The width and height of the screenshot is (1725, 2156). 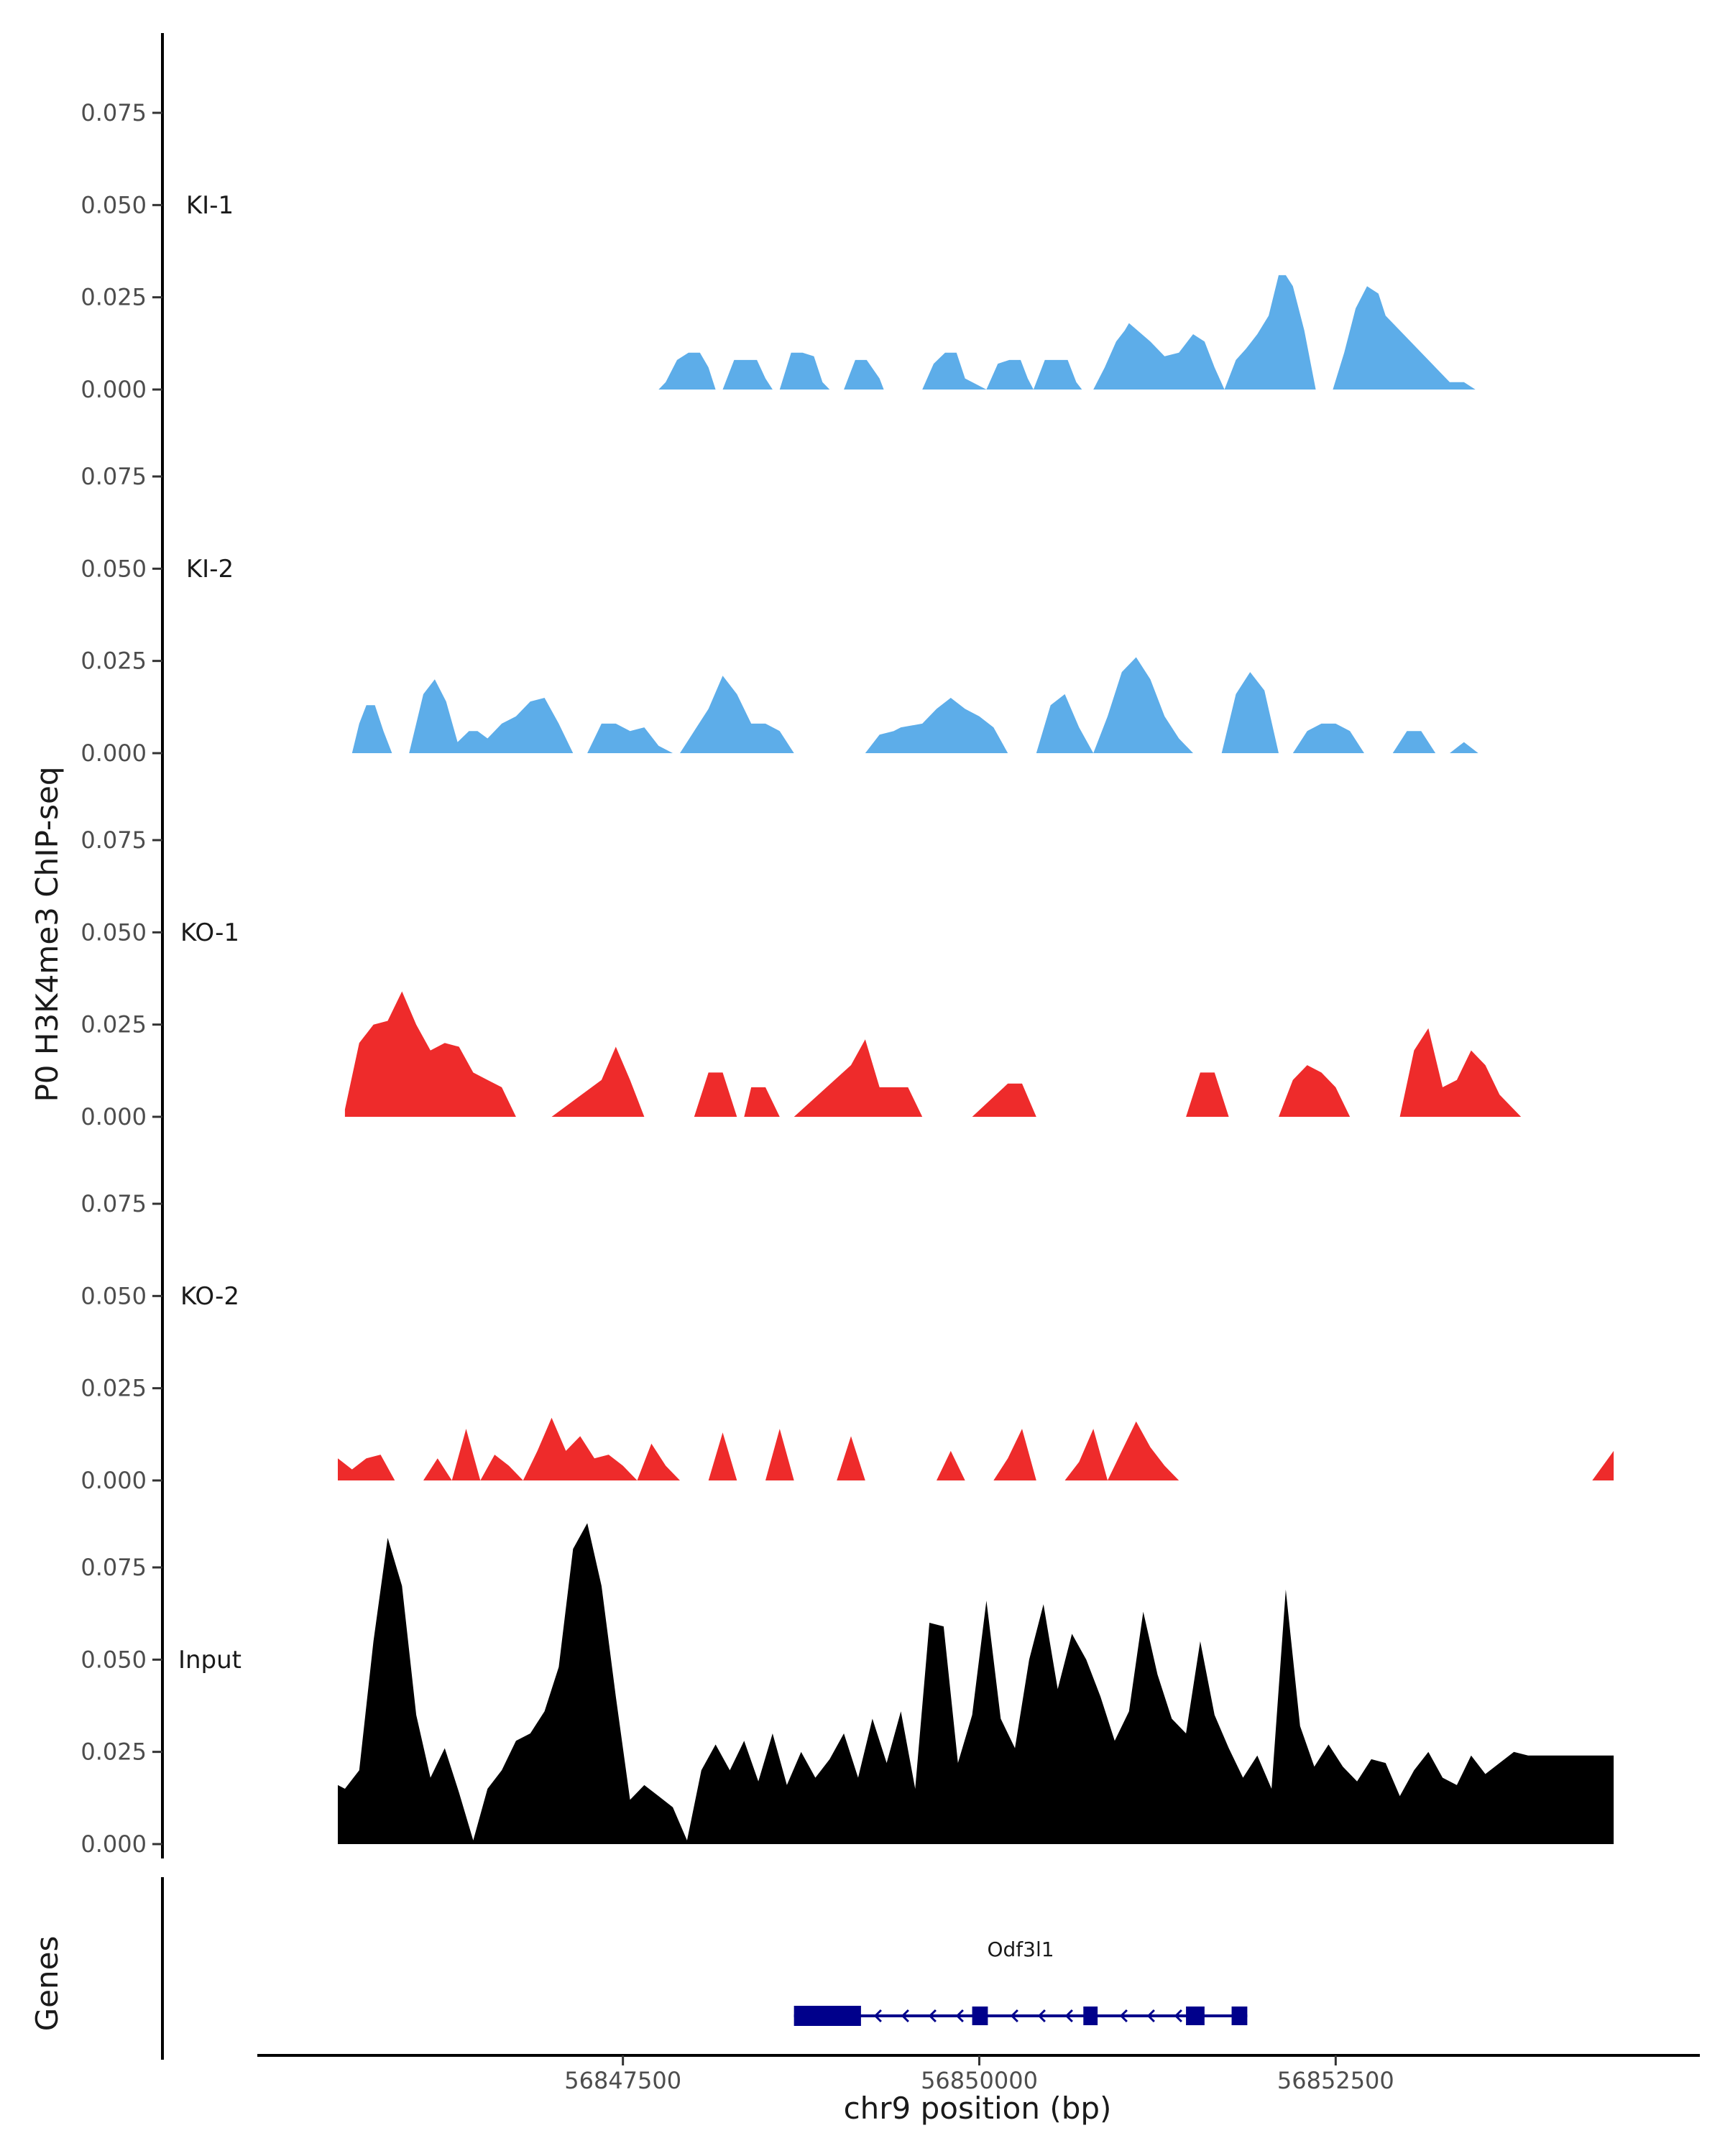 I want to click on track-ki-1: 0.000 0.025 0.050 0.075 KI-1, so click(x=815, y=219).